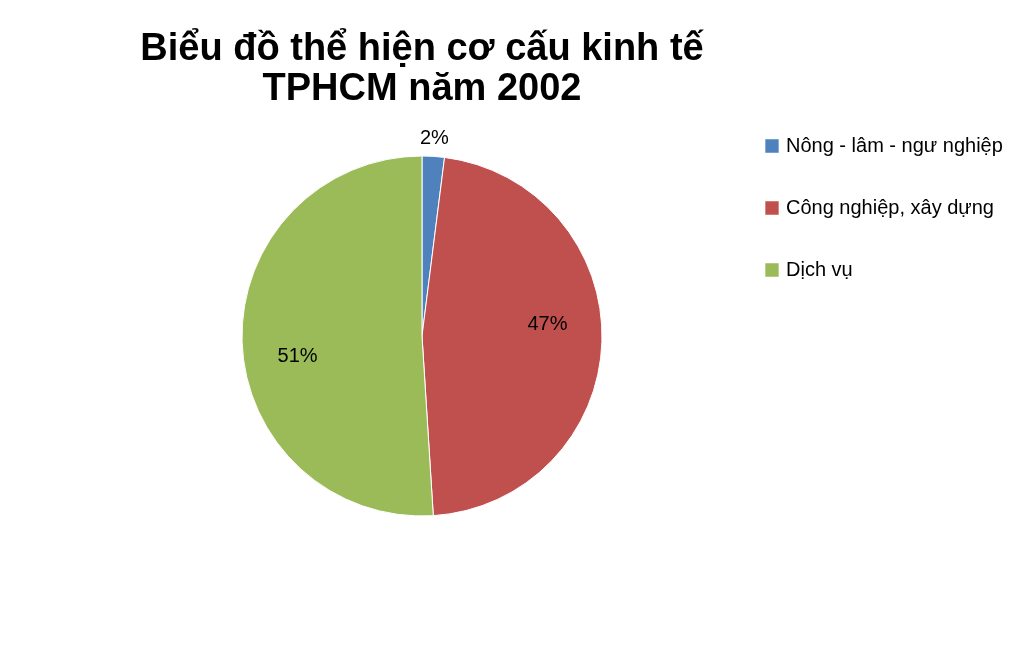 The image size is (1024, 649). Describe the element at coordinates (894, 145) in the screenshot. I see `legend-label: Nông - lâm - ngư nghiệp` at that location.